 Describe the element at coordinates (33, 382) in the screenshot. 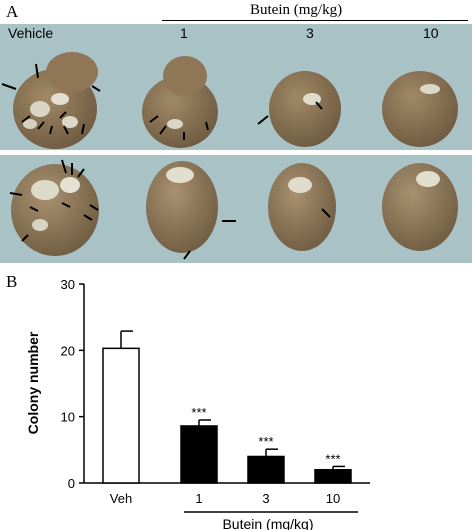

I see `y-axis-label: Colony number` at that location.